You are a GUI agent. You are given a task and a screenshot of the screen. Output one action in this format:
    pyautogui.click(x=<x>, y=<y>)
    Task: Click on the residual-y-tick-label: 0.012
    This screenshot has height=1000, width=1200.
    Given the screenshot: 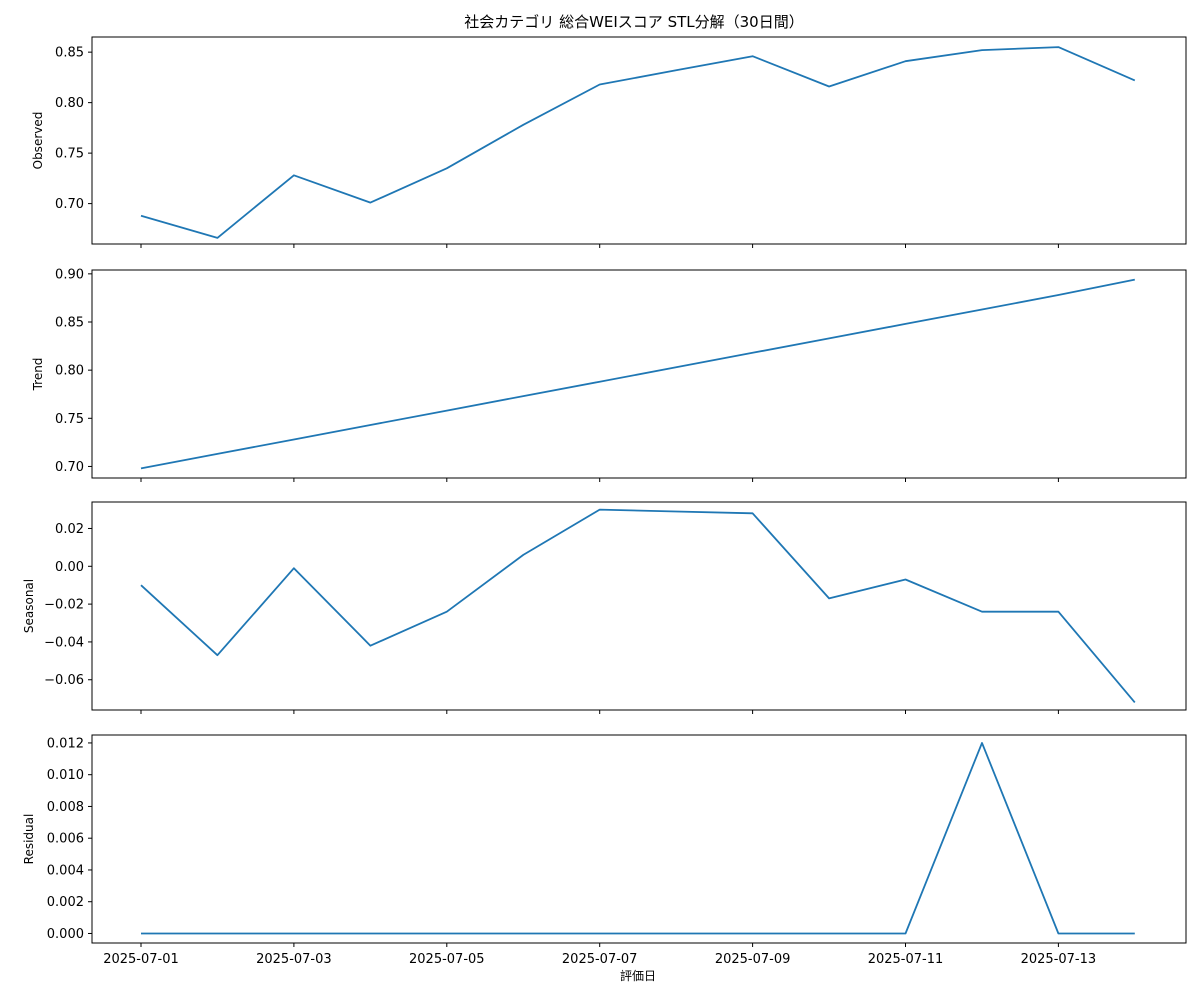 What is the action you would take?
    pyautogui.click(x=65, y=743)
    